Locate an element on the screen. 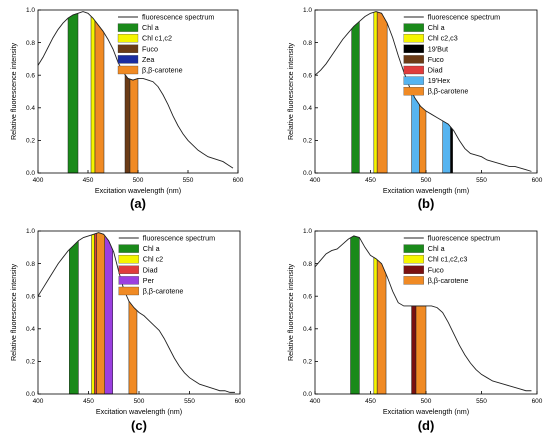 This screenshot has height=439, width=550. spectrum-line is located at coordinates (423, 91).